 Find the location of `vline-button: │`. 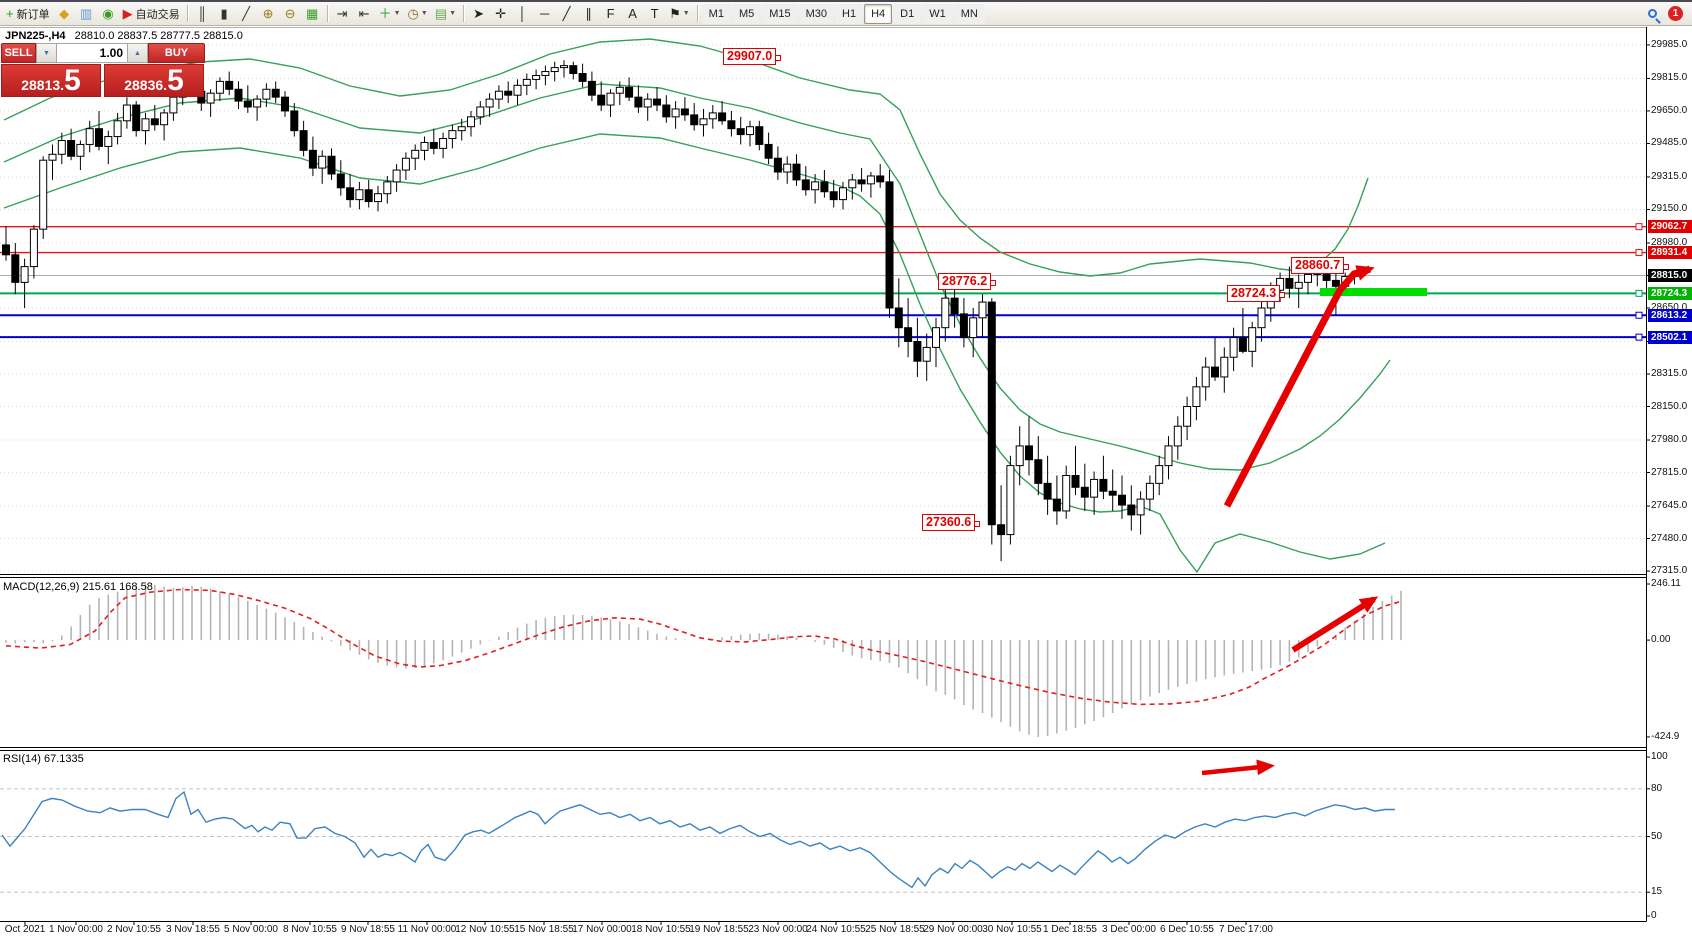

vline-button: │ is located at coordinates (522, 14).